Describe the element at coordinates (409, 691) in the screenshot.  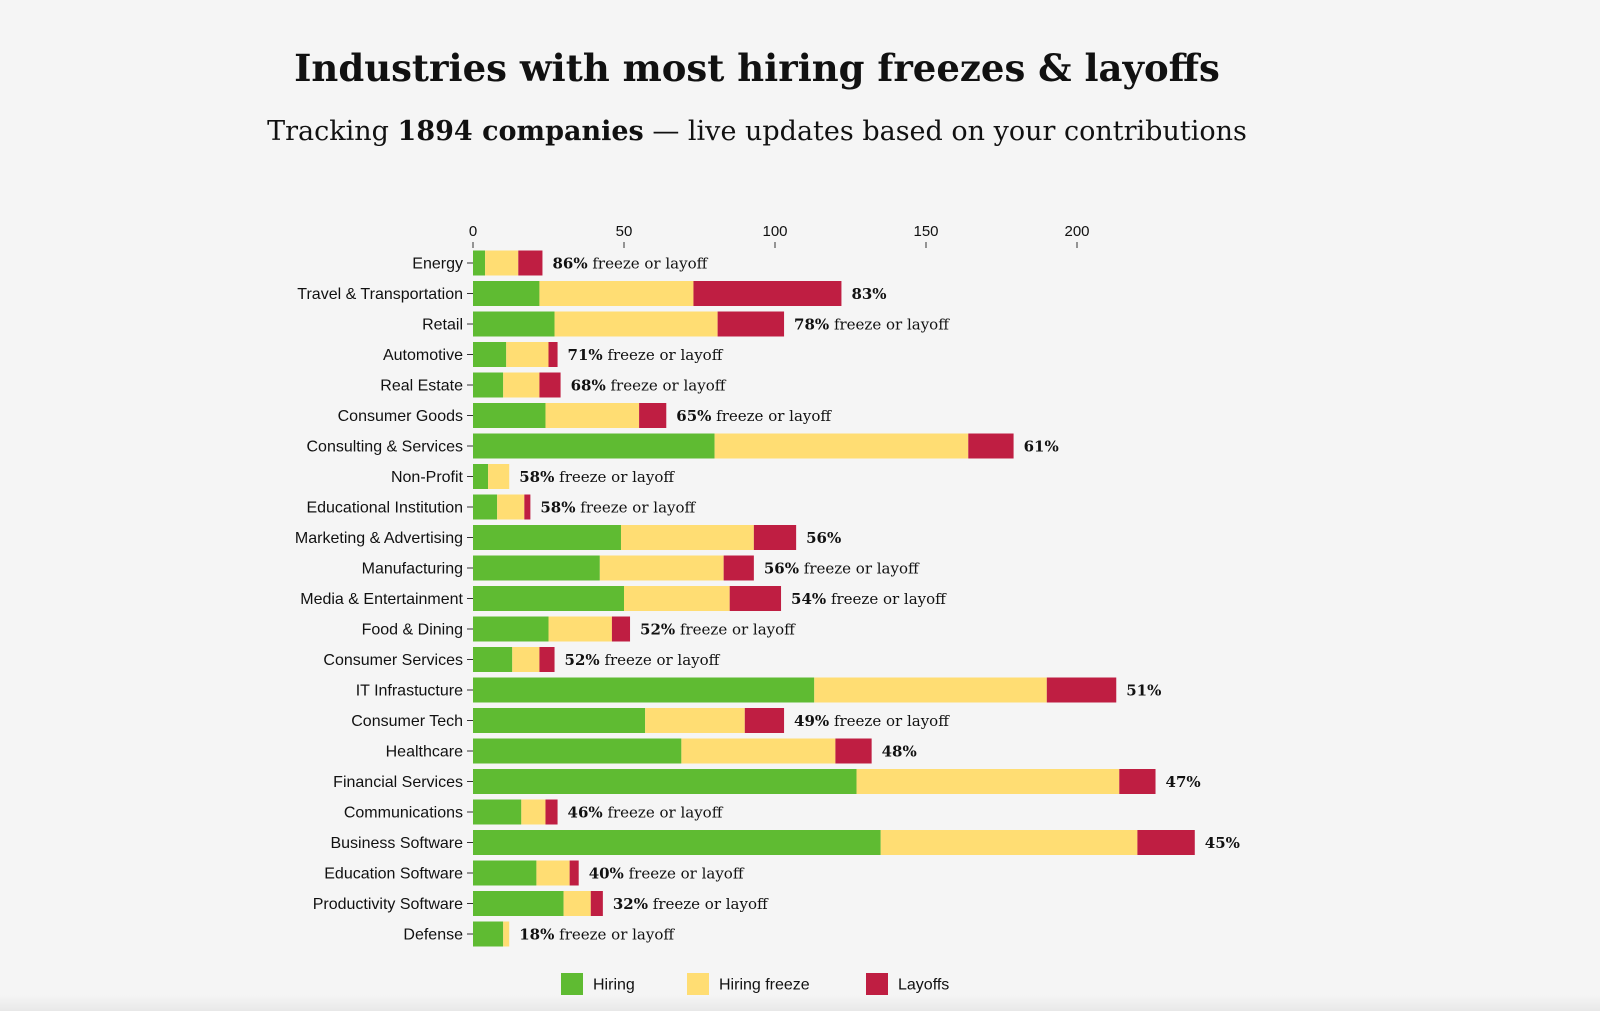
I see `category-label: IT Infrastucture` at that location.